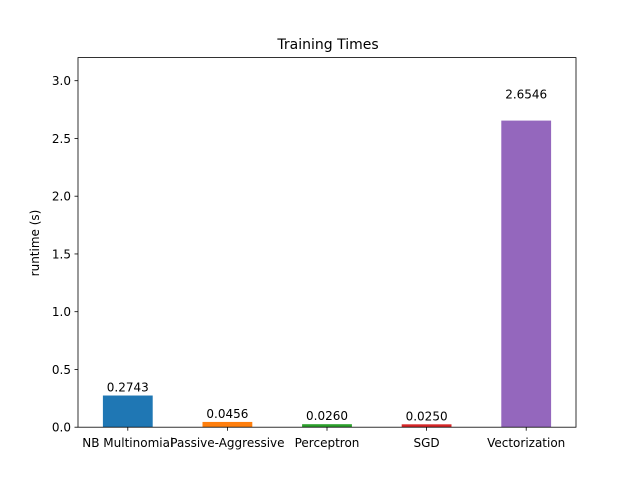 The width and height of the screenshot is (640, 480). I want to click on x-tick-label: Perceptron, so click(327, 443).